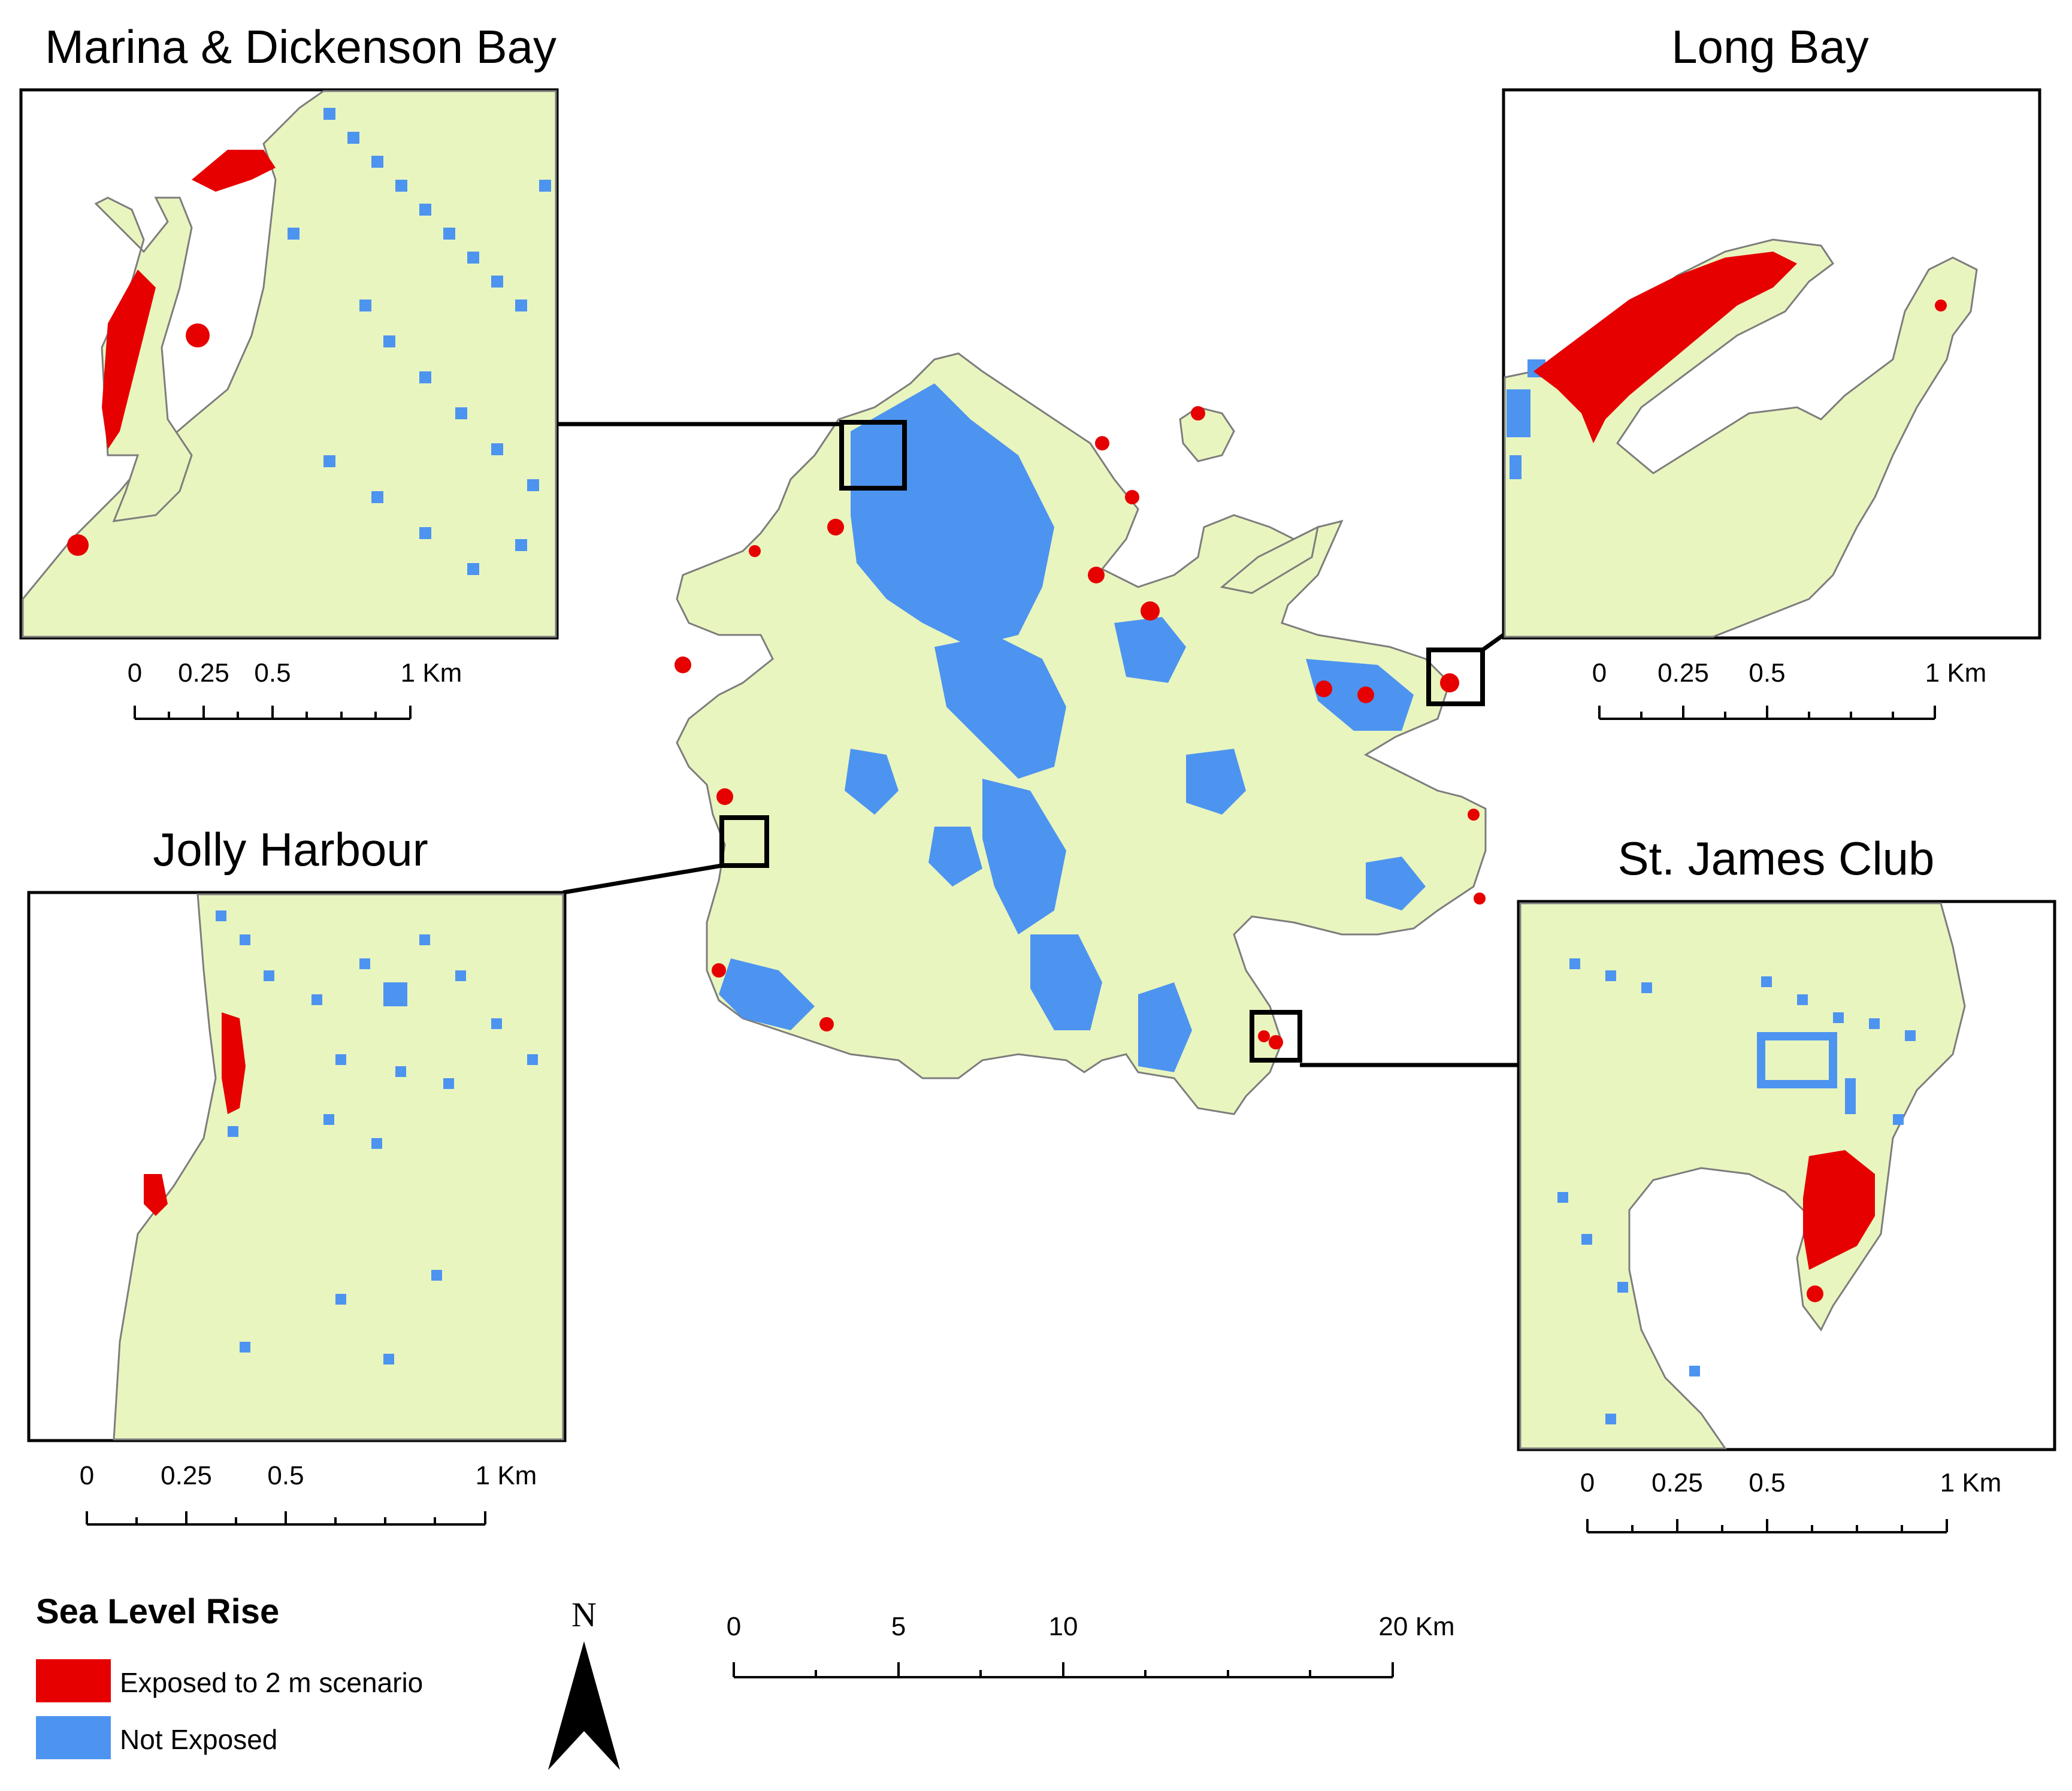  I want to click on marina-scale-tick-1: 0.25, so click(203, 673).